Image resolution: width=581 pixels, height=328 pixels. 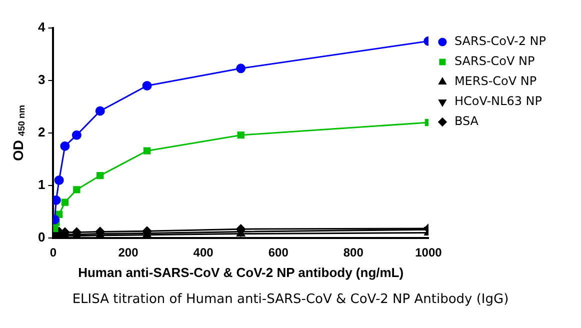 I want to click on x-tick-label: 400, so click(x=203, y=253).